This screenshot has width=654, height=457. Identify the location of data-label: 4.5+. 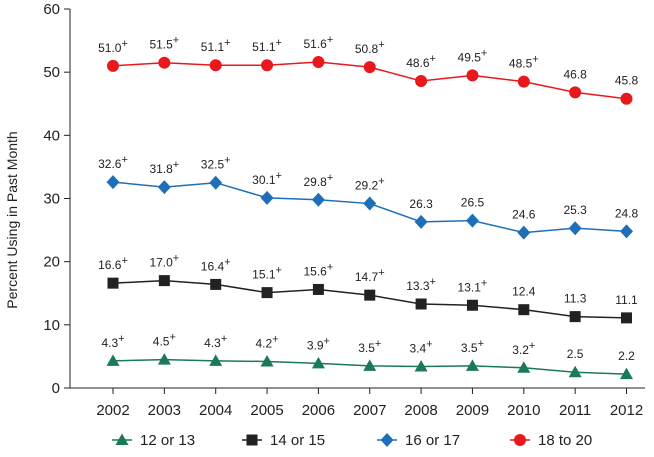
(164, 340).